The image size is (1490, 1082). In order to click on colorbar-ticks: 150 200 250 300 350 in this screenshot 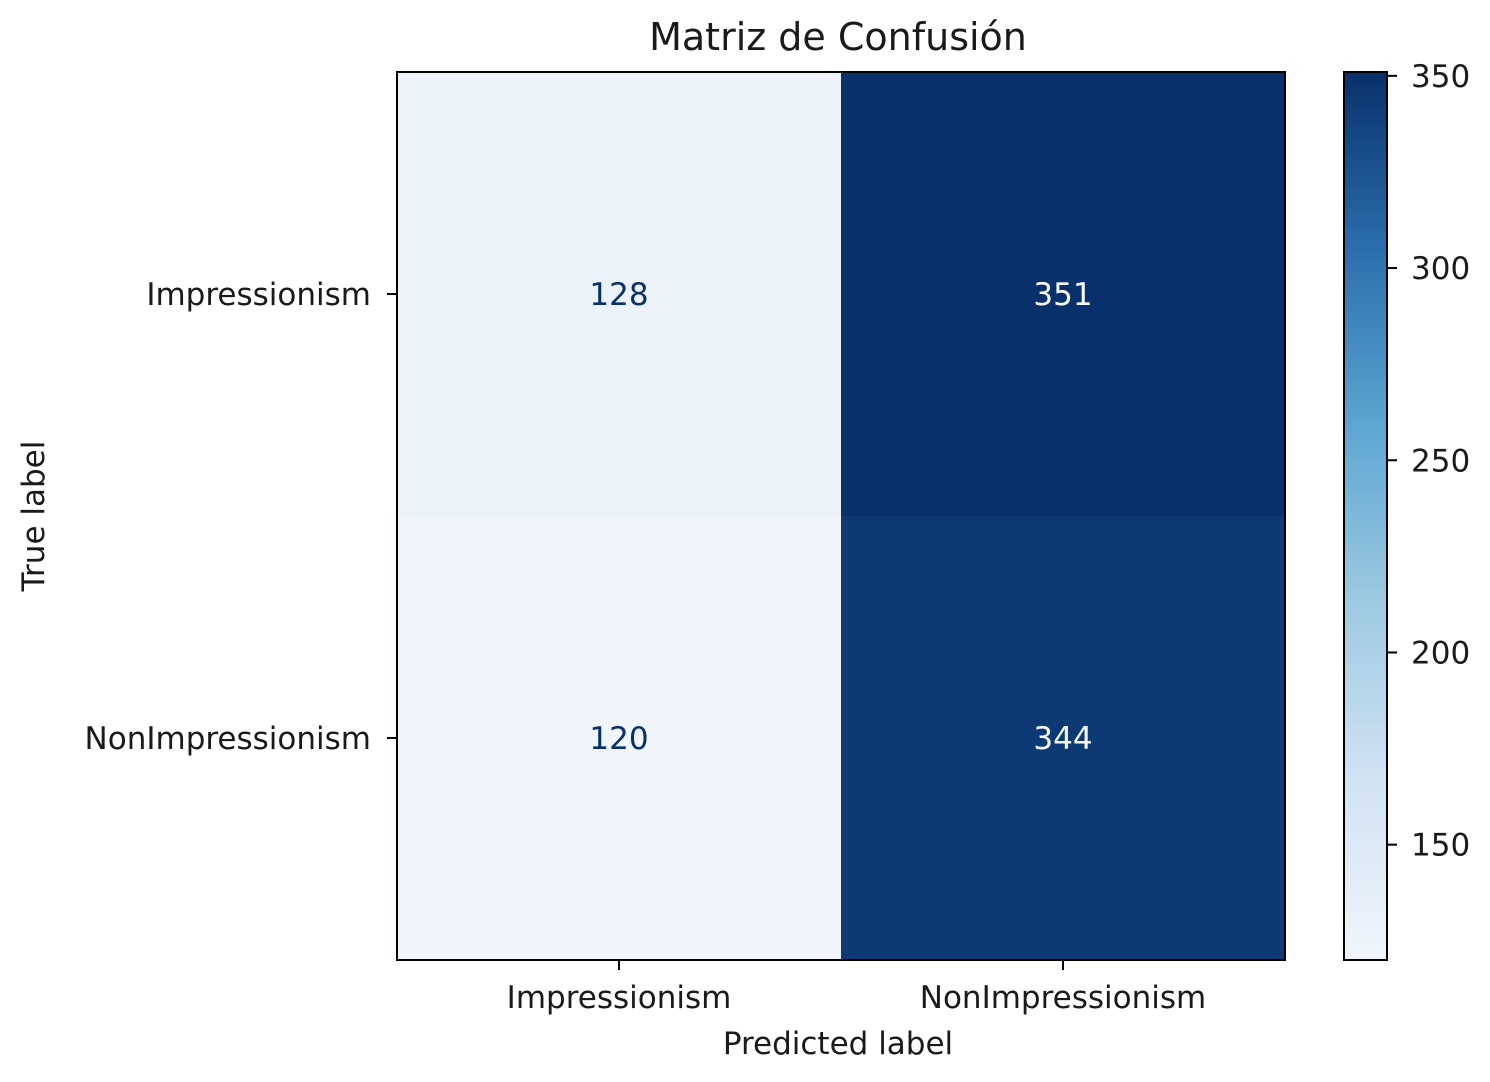, I will do `click(1428, 461)`.